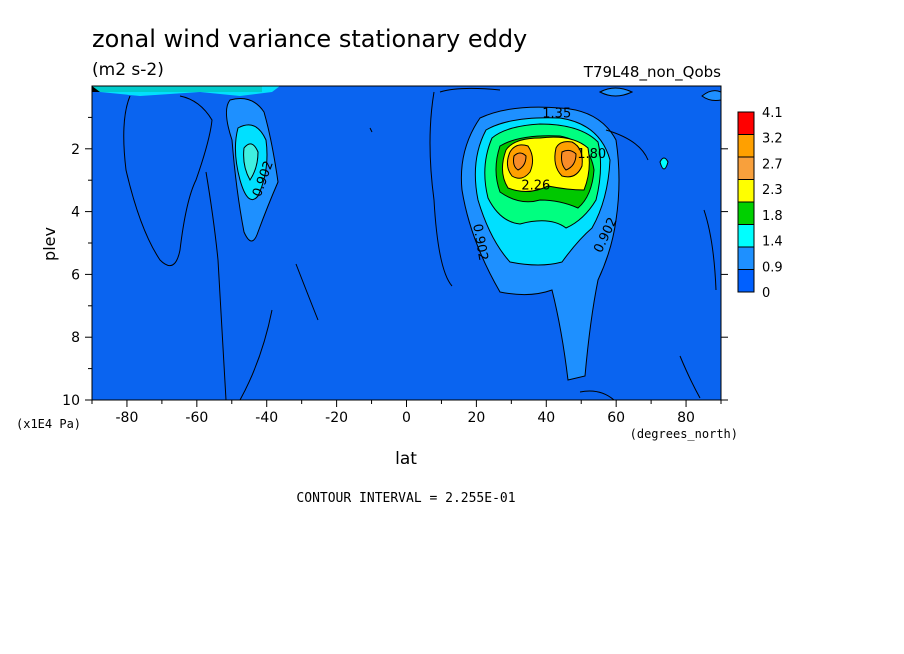 This screenshot has width=904, height=654. What do you see at coordinates (266, 418) in the screenshot?
I see `x-tick-label: -40` at bounding box center [266, 418].